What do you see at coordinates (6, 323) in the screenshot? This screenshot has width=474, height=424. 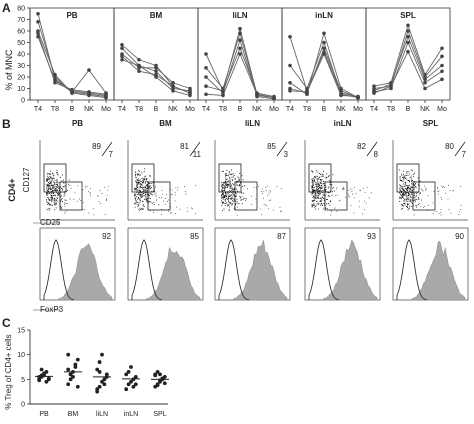 I see `panel-c-label: C` at bounding box center [6, 323].